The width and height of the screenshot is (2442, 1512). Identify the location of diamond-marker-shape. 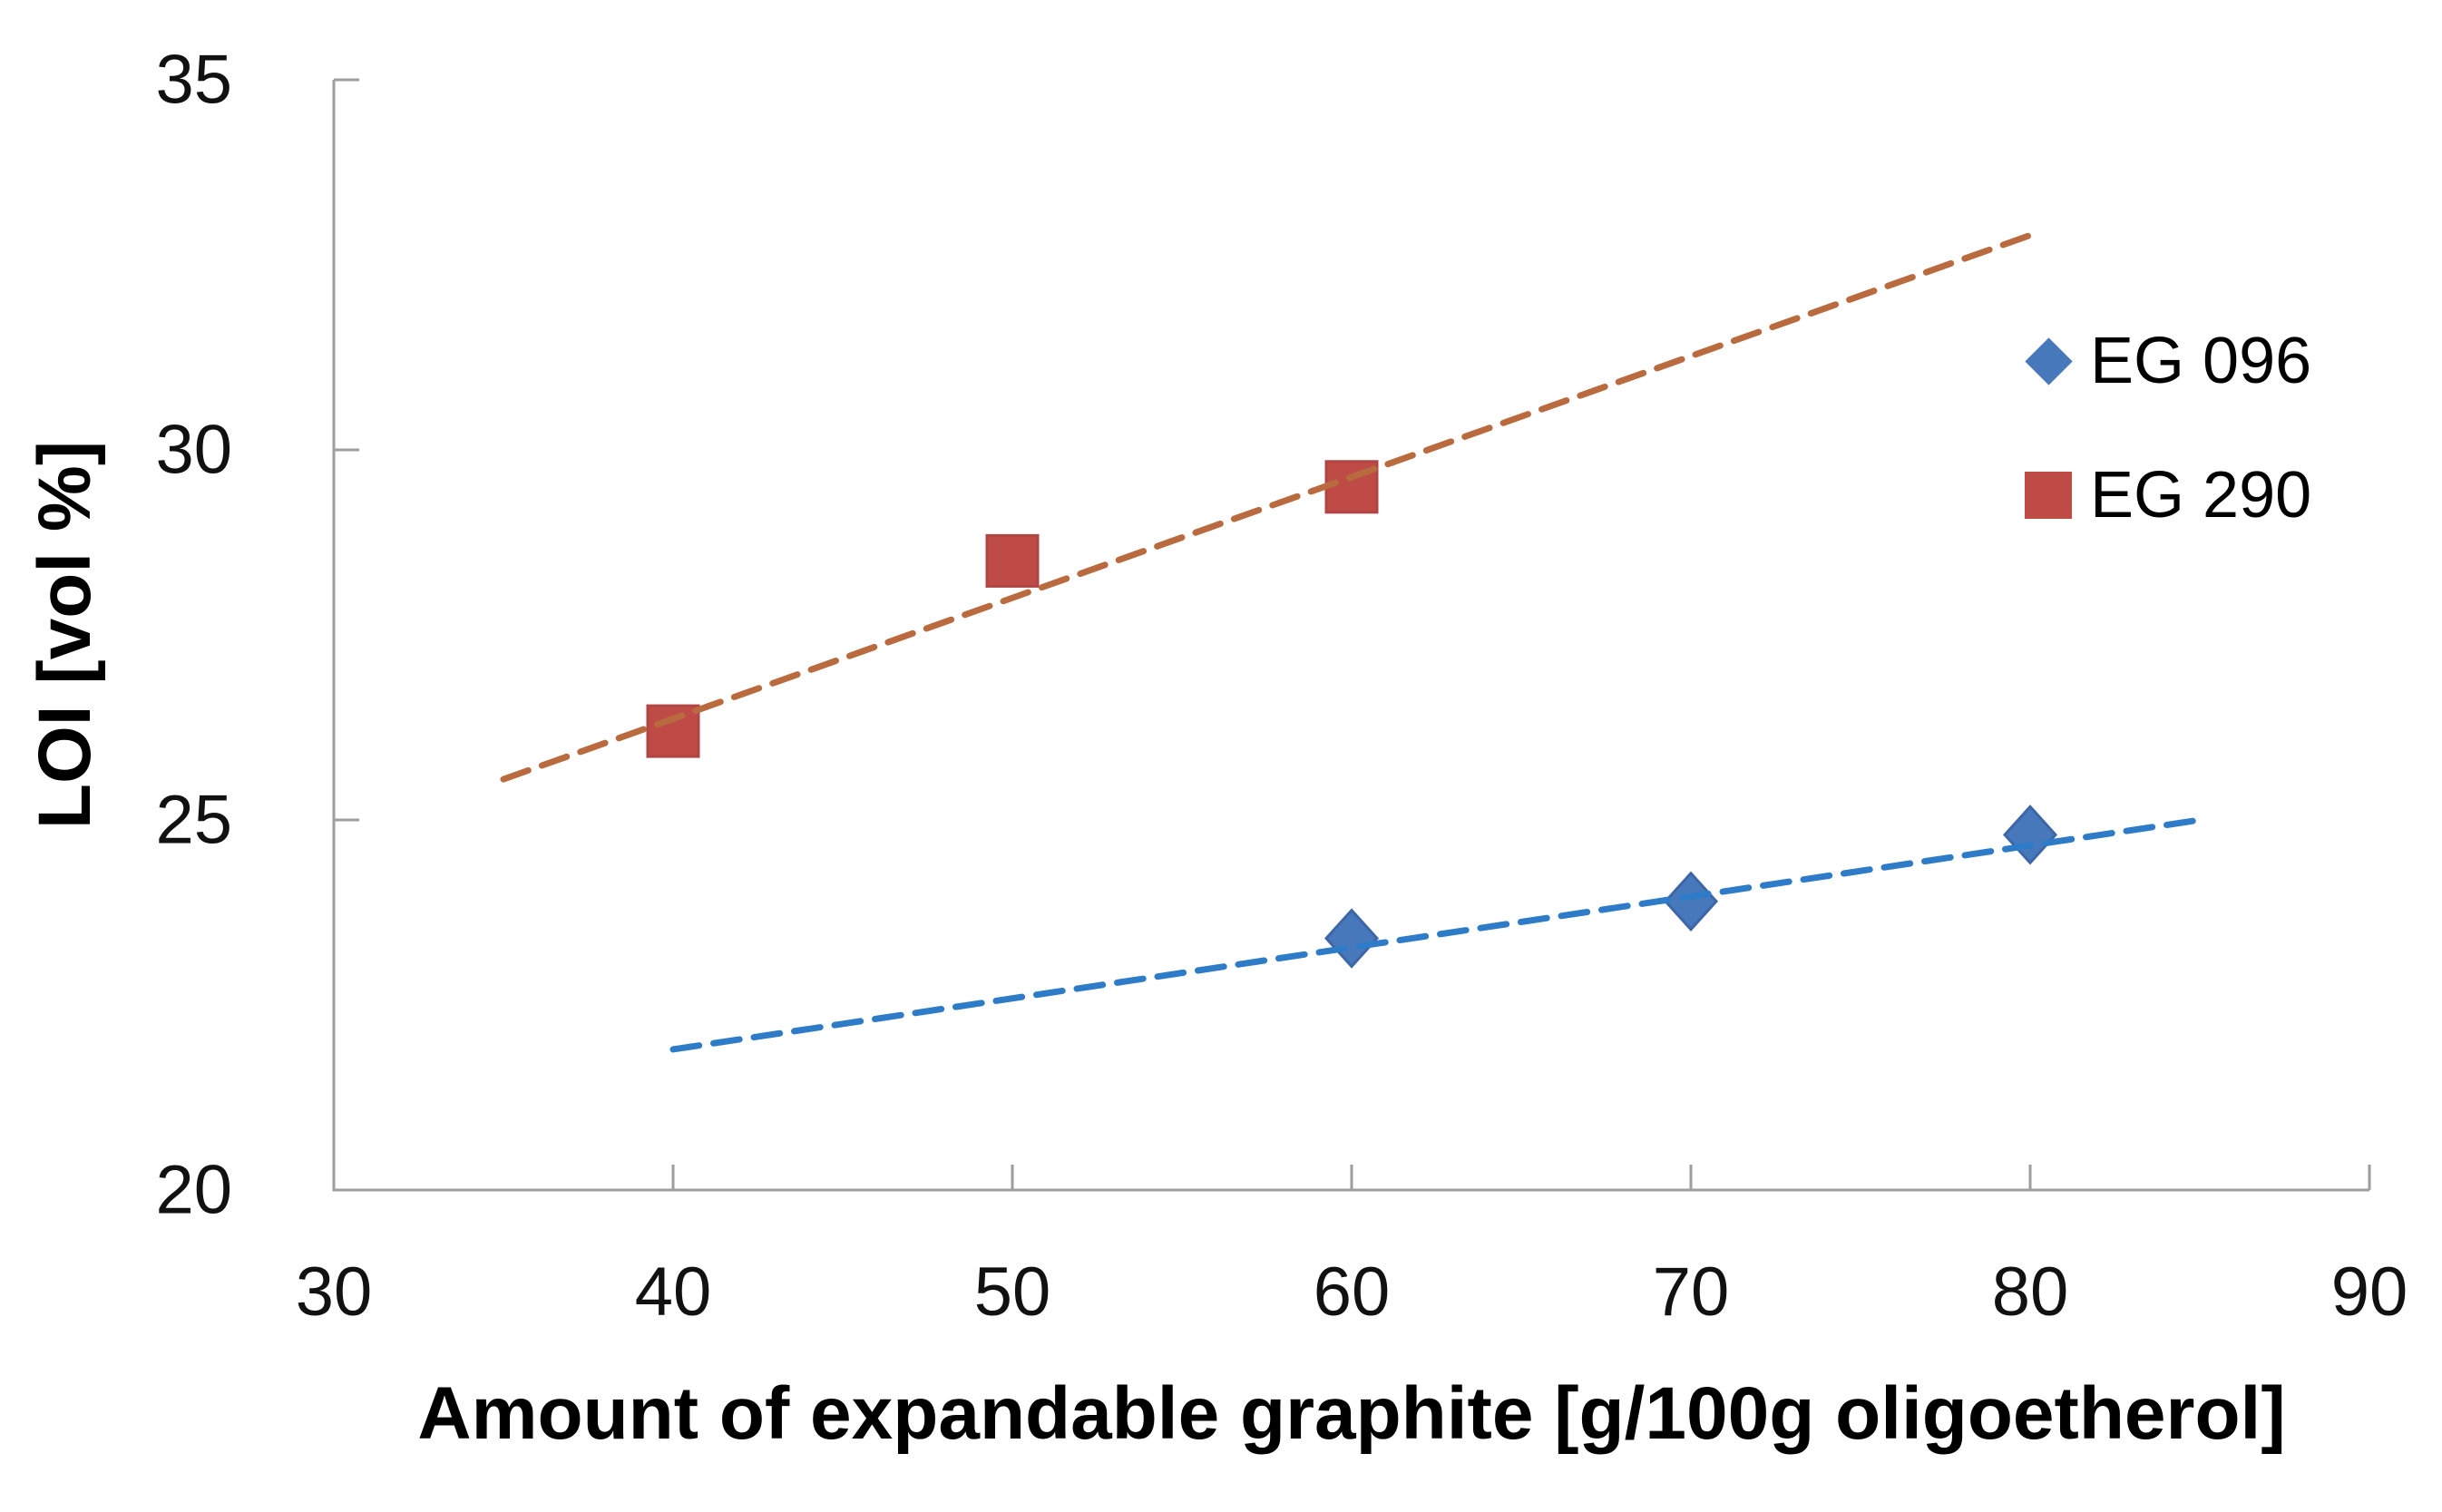
(2048, 361).